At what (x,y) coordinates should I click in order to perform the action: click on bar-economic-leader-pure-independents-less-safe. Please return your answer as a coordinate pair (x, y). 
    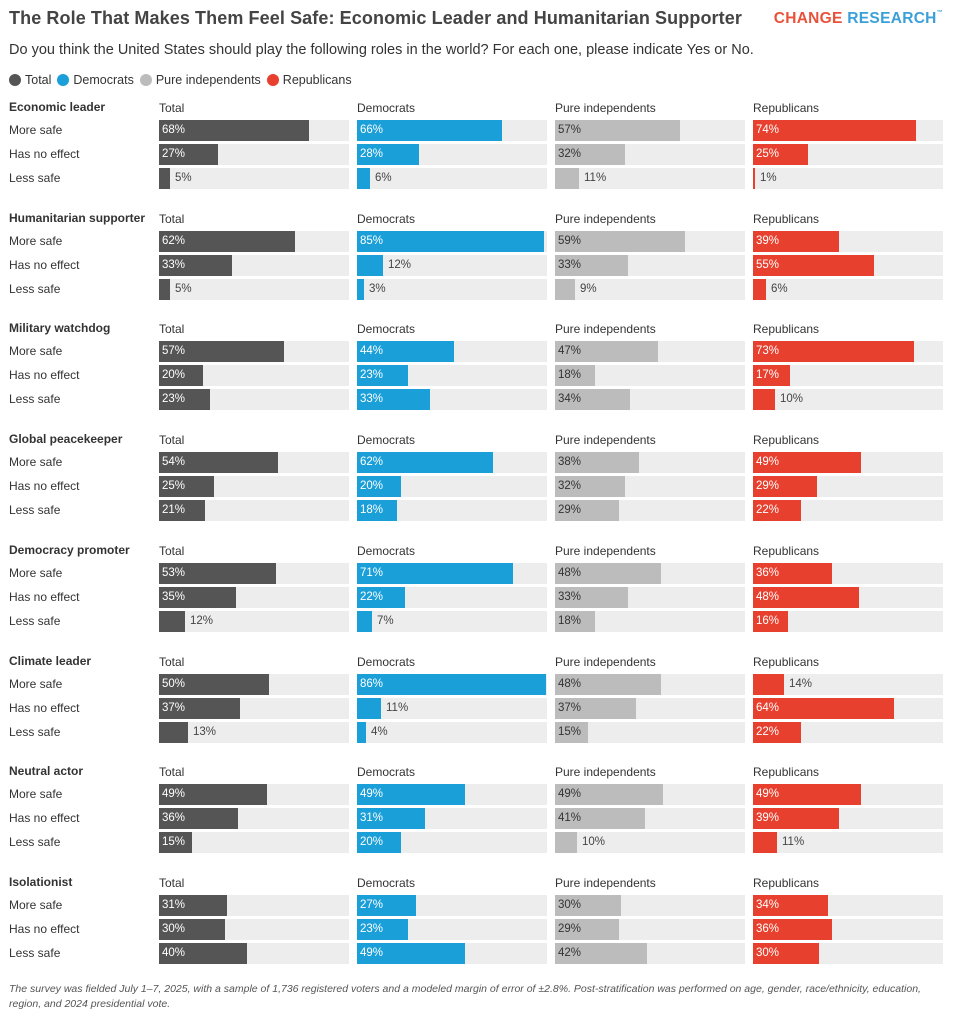
    Looking at the image, I should click on (567, 178).